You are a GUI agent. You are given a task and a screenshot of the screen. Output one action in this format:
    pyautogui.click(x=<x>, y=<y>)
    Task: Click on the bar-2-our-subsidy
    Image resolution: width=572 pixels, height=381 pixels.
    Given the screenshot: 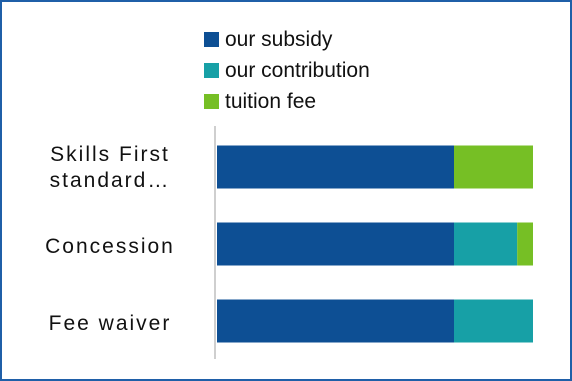 What is the action you would take?
    pyautogui.click(x=335, y=244)
    